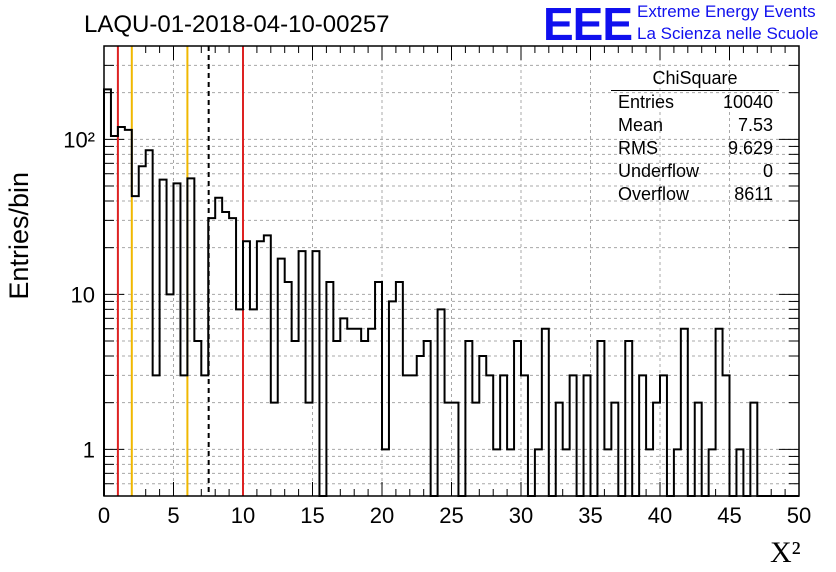 The height and width of the screenshot is (572, 836). Describe the element at coordinates (753, 194) in the screenshot. I see `stats-value: 8611` at that location.